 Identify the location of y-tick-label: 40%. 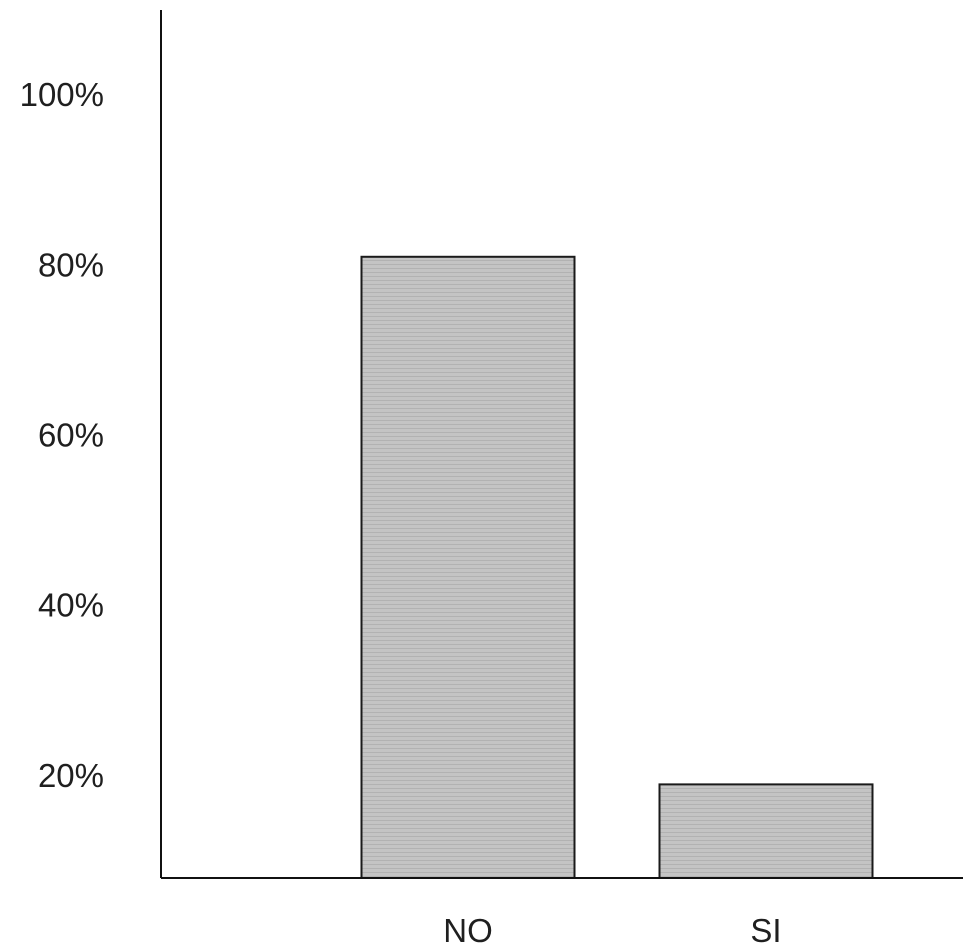
(71, 605).